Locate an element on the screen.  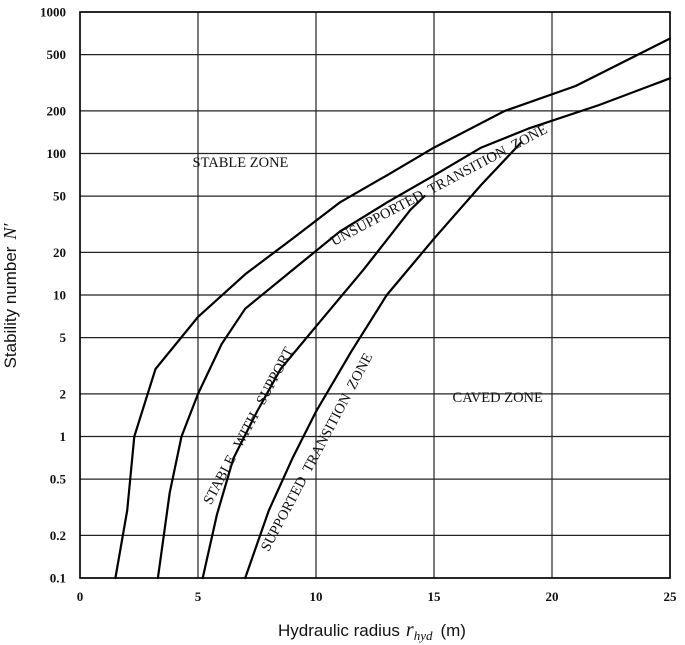
y-tick-label: 10 is located at coordinates (59, 295).